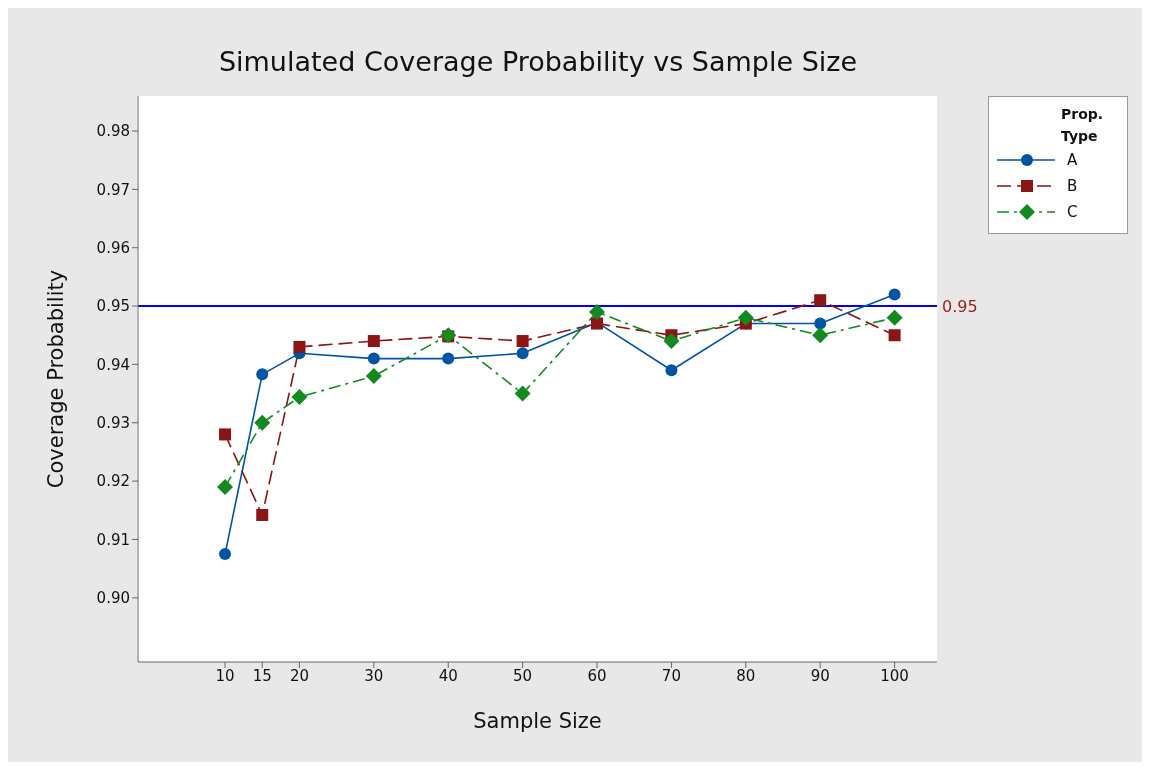 This screenshot has height=770, width=1150. I want to click on x-tick-label: 30, so click(374, 675).